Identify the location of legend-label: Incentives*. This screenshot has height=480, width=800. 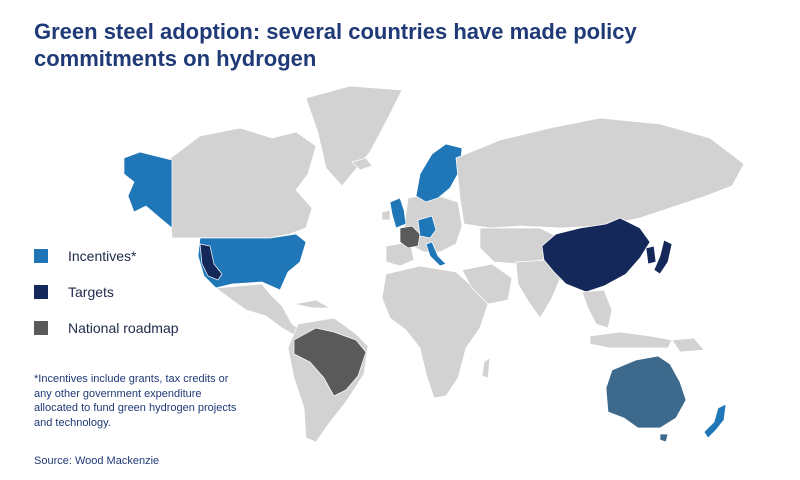
(102, 256).